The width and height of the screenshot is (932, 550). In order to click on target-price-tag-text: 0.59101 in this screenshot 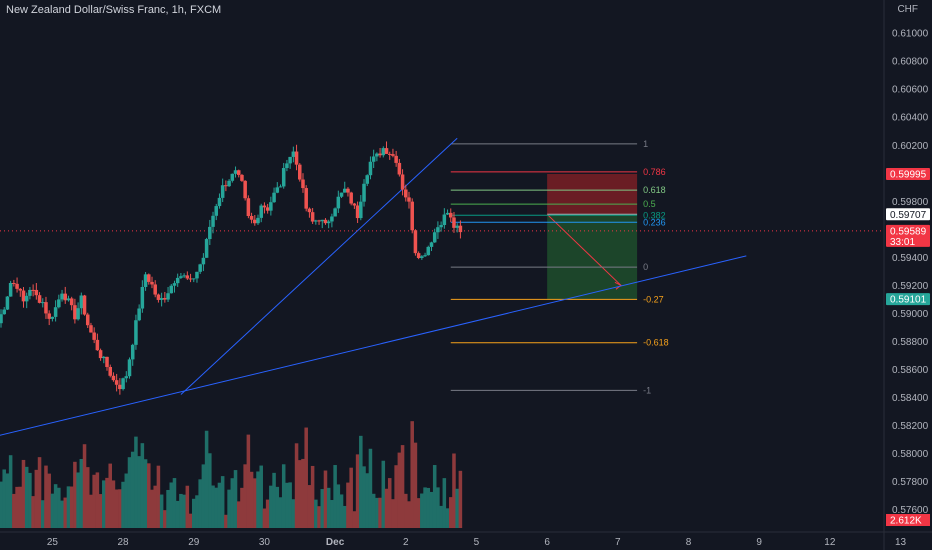, I will do `click(908, 300)`.